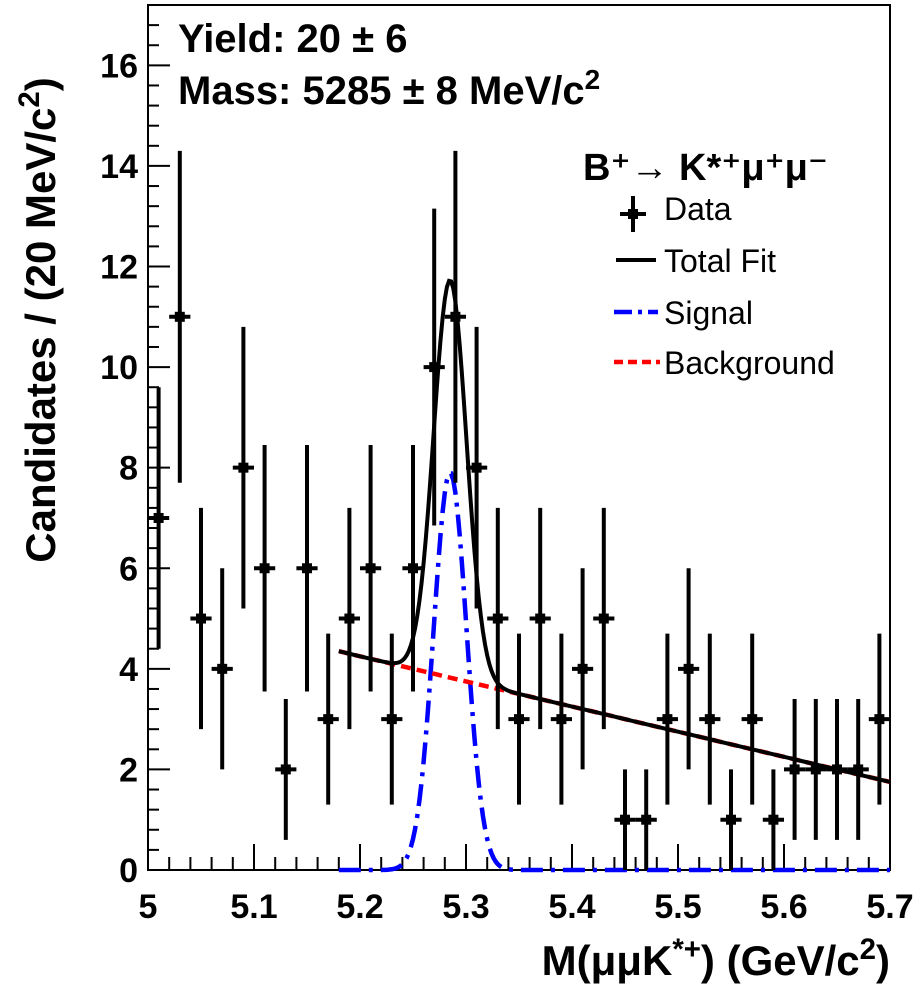 The image size is (920, 986). Describe the element at coordinates (119, 167) in the screenshot. I see `y-tick-label: 14` at that location.